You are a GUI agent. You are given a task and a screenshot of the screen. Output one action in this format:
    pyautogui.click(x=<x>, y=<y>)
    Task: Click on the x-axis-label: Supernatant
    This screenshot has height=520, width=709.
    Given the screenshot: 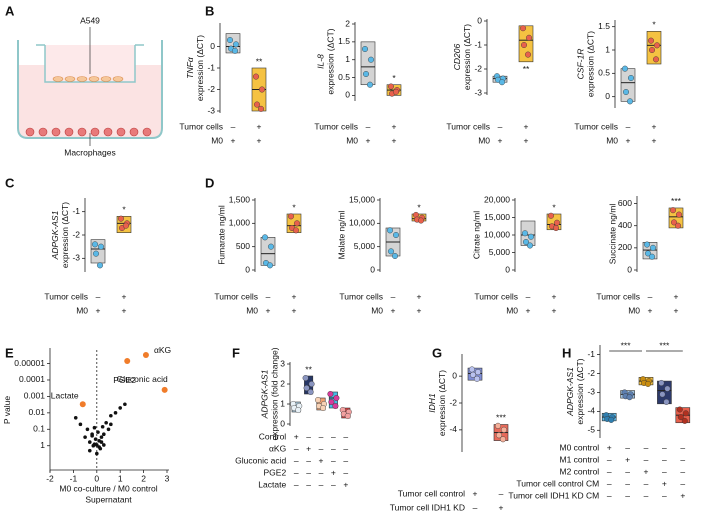 What is the action you would take?
    pyautogui.click(x=108, y=499)
    